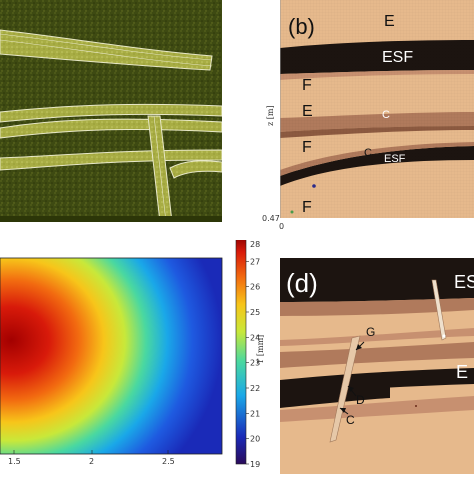 This screenshot has width=474, height=479. I want to click on colorbar-tick-label: 28, so click(255, 244).